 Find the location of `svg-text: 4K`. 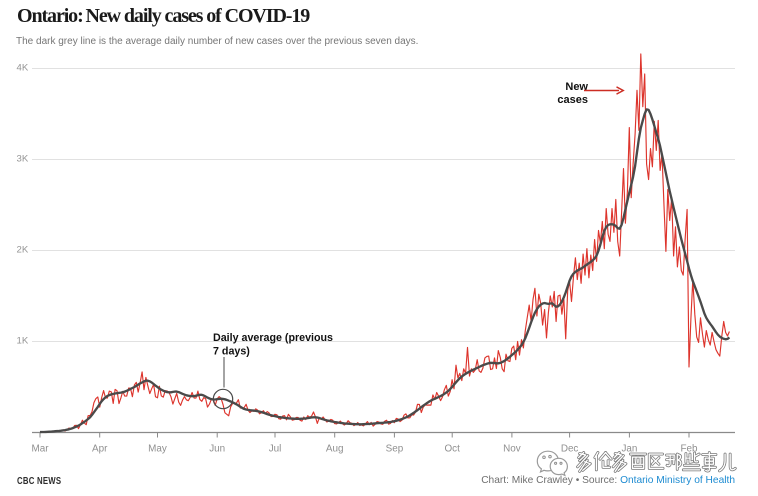

svg-text: 4K is located at coordinates (23, 68).